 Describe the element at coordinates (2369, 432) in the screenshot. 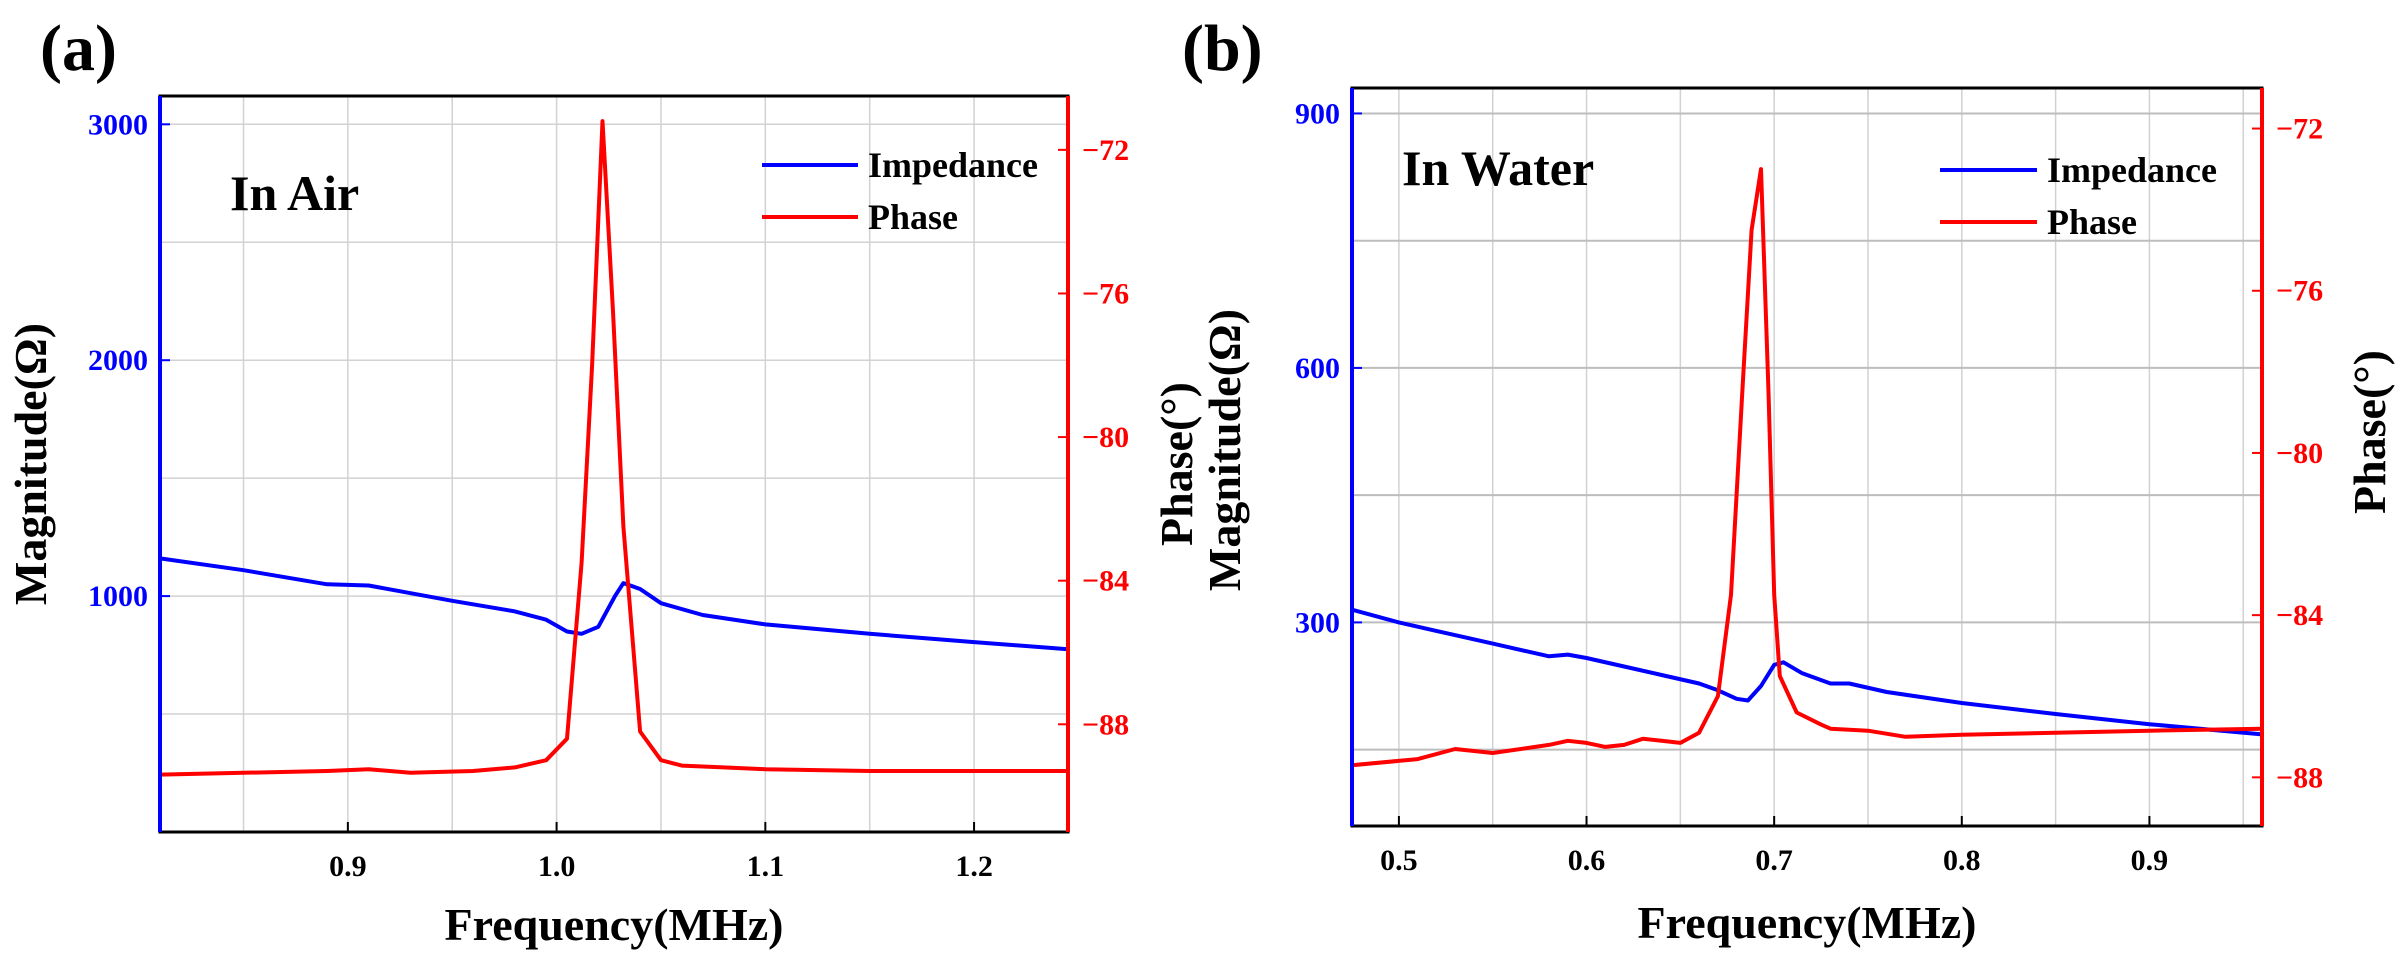

I see `y-right-title-b: Phase(°)` at that location.